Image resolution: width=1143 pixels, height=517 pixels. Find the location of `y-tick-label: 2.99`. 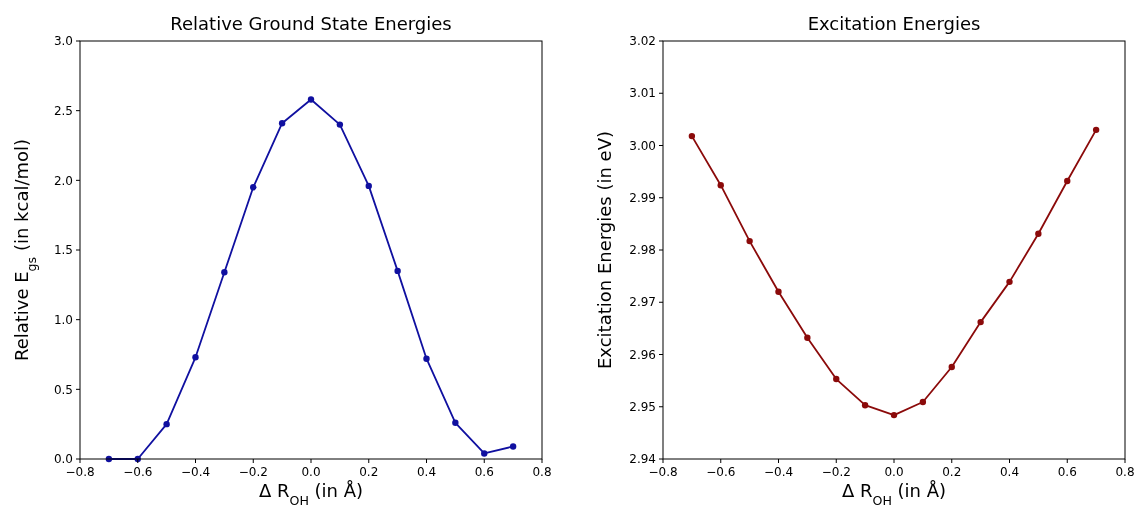

y-tick-label: 2.99 is located at coordinates (642, 197).